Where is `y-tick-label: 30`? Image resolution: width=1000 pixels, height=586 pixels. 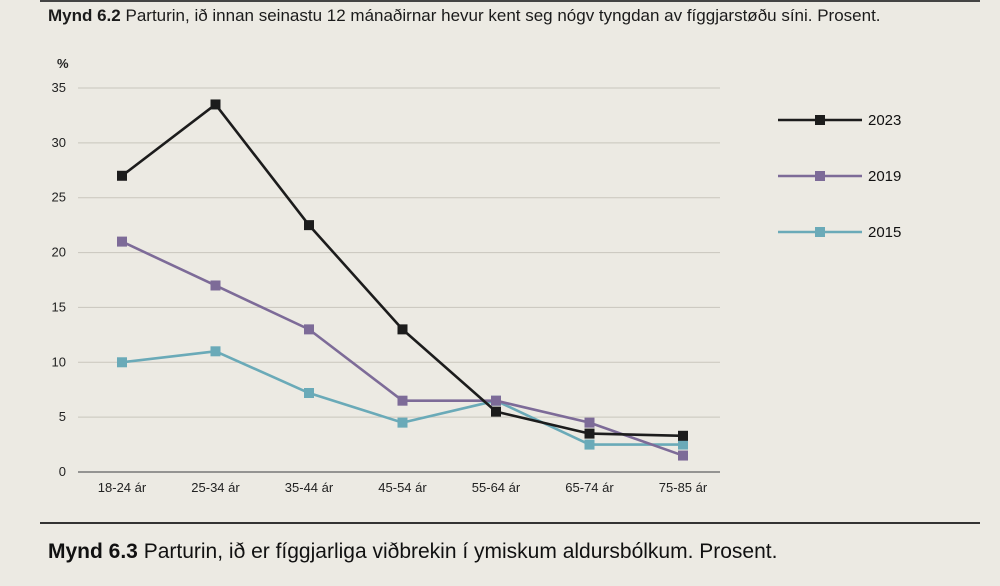 y-tick-label: 30 is located at coordinates (59, 142).